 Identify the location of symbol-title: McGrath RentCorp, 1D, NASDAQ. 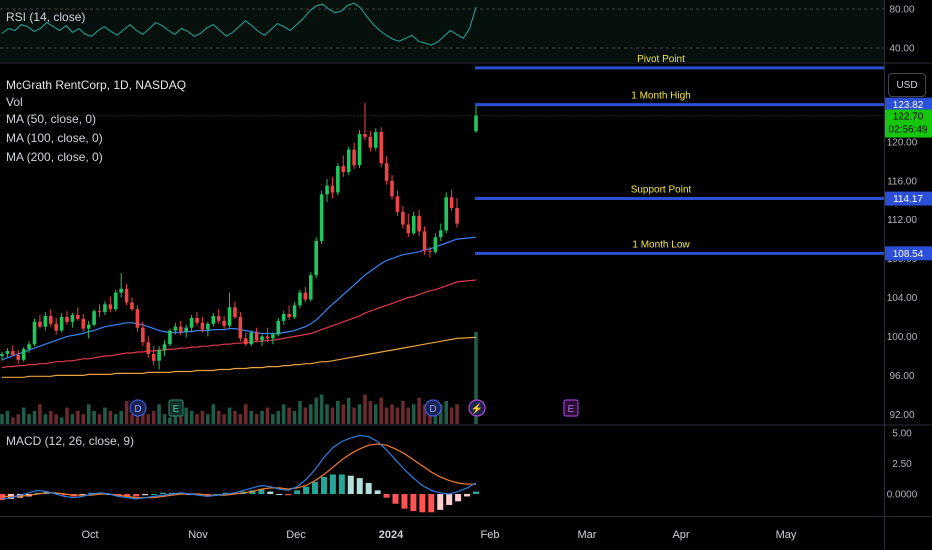
(96, 85).